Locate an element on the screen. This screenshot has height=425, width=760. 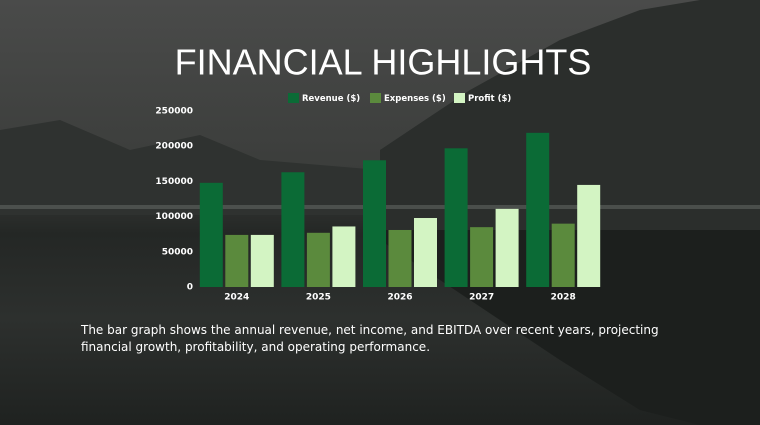
y-tick-label: 100000 is located at coordinates (174, 217).